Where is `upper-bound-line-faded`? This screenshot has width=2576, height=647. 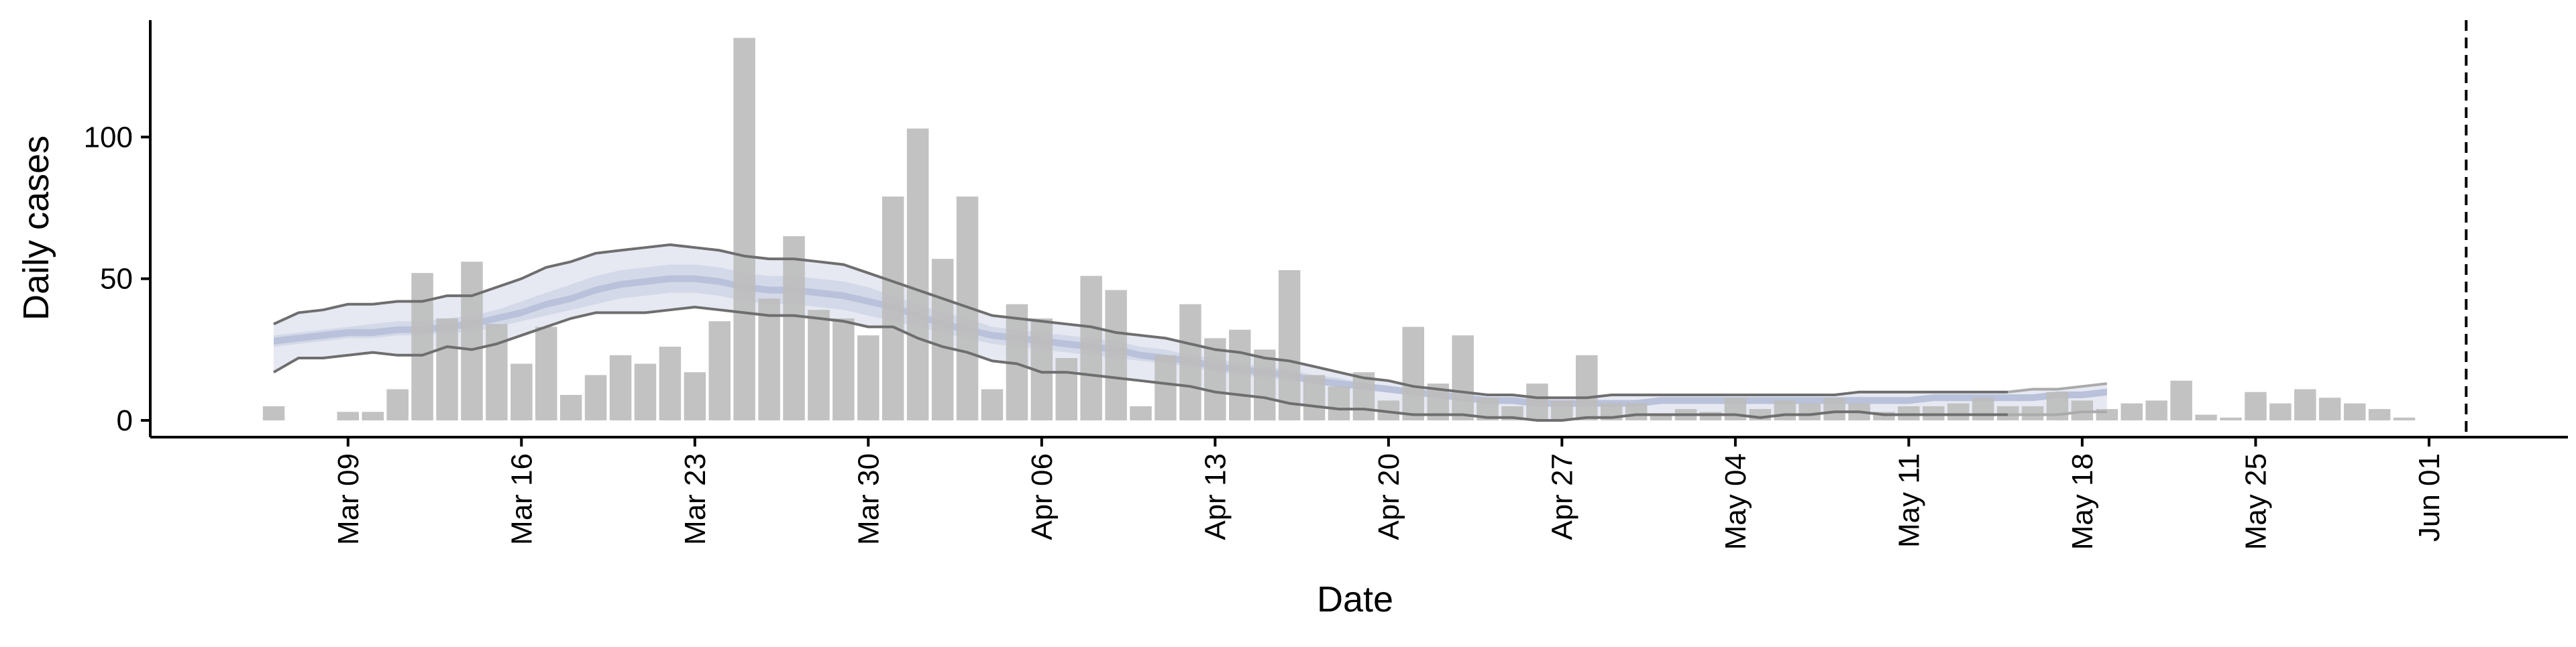 upper-bound-line-faded is located at coordinates (2057, 388).